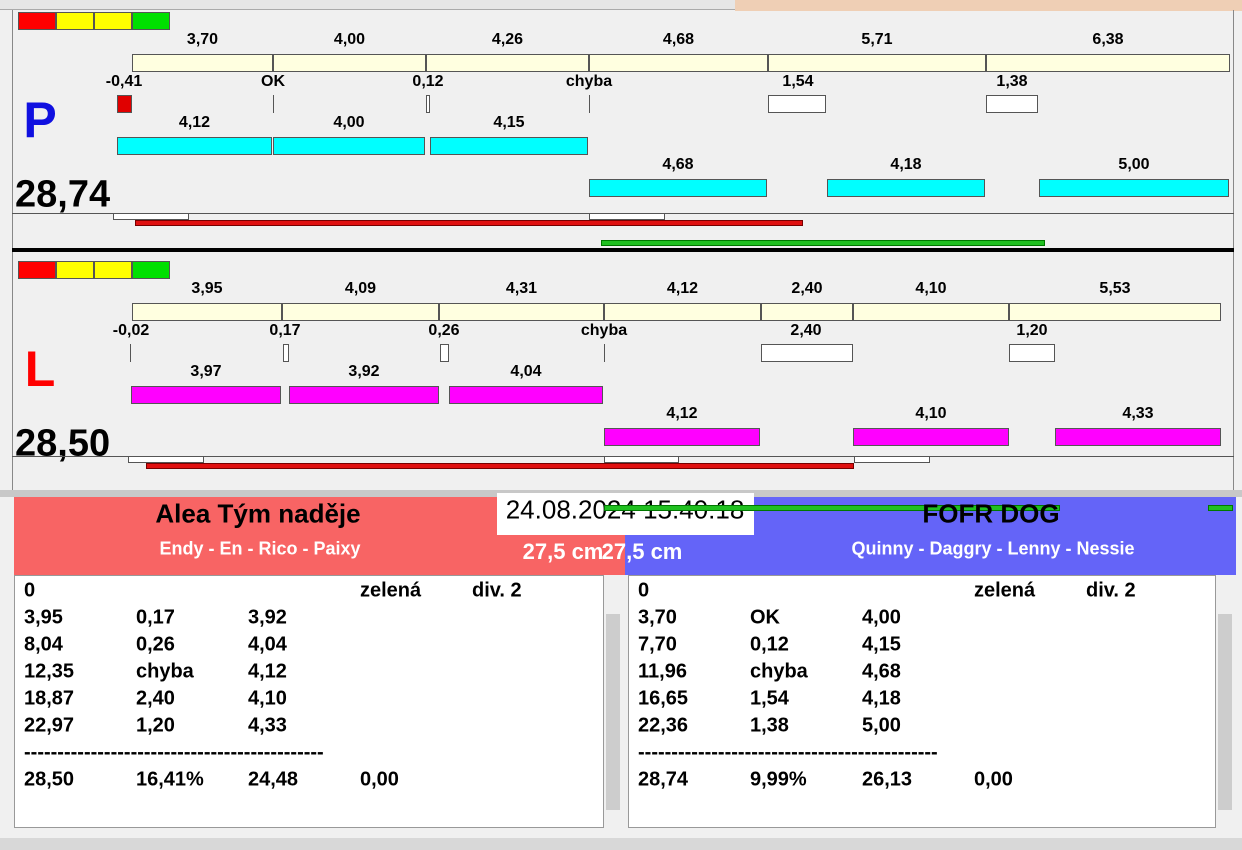  I want to click on log-cell: 4,15, so click(881, 644).